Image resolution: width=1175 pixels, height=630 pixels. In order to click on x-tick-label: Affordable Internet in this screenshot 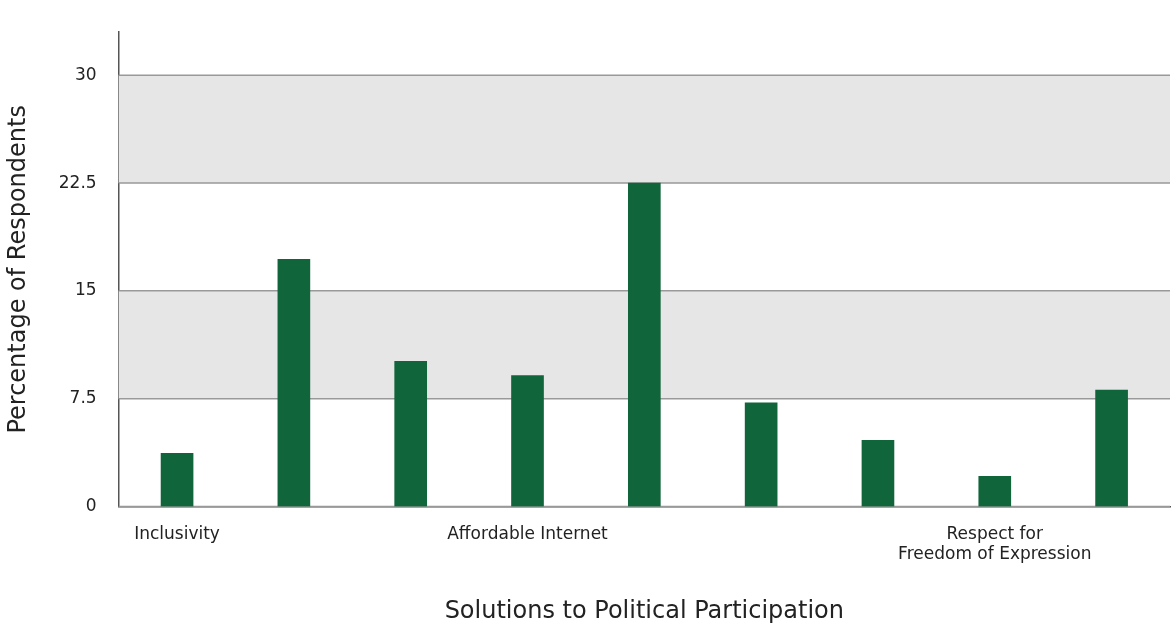, I will do `click(528, 533)`.